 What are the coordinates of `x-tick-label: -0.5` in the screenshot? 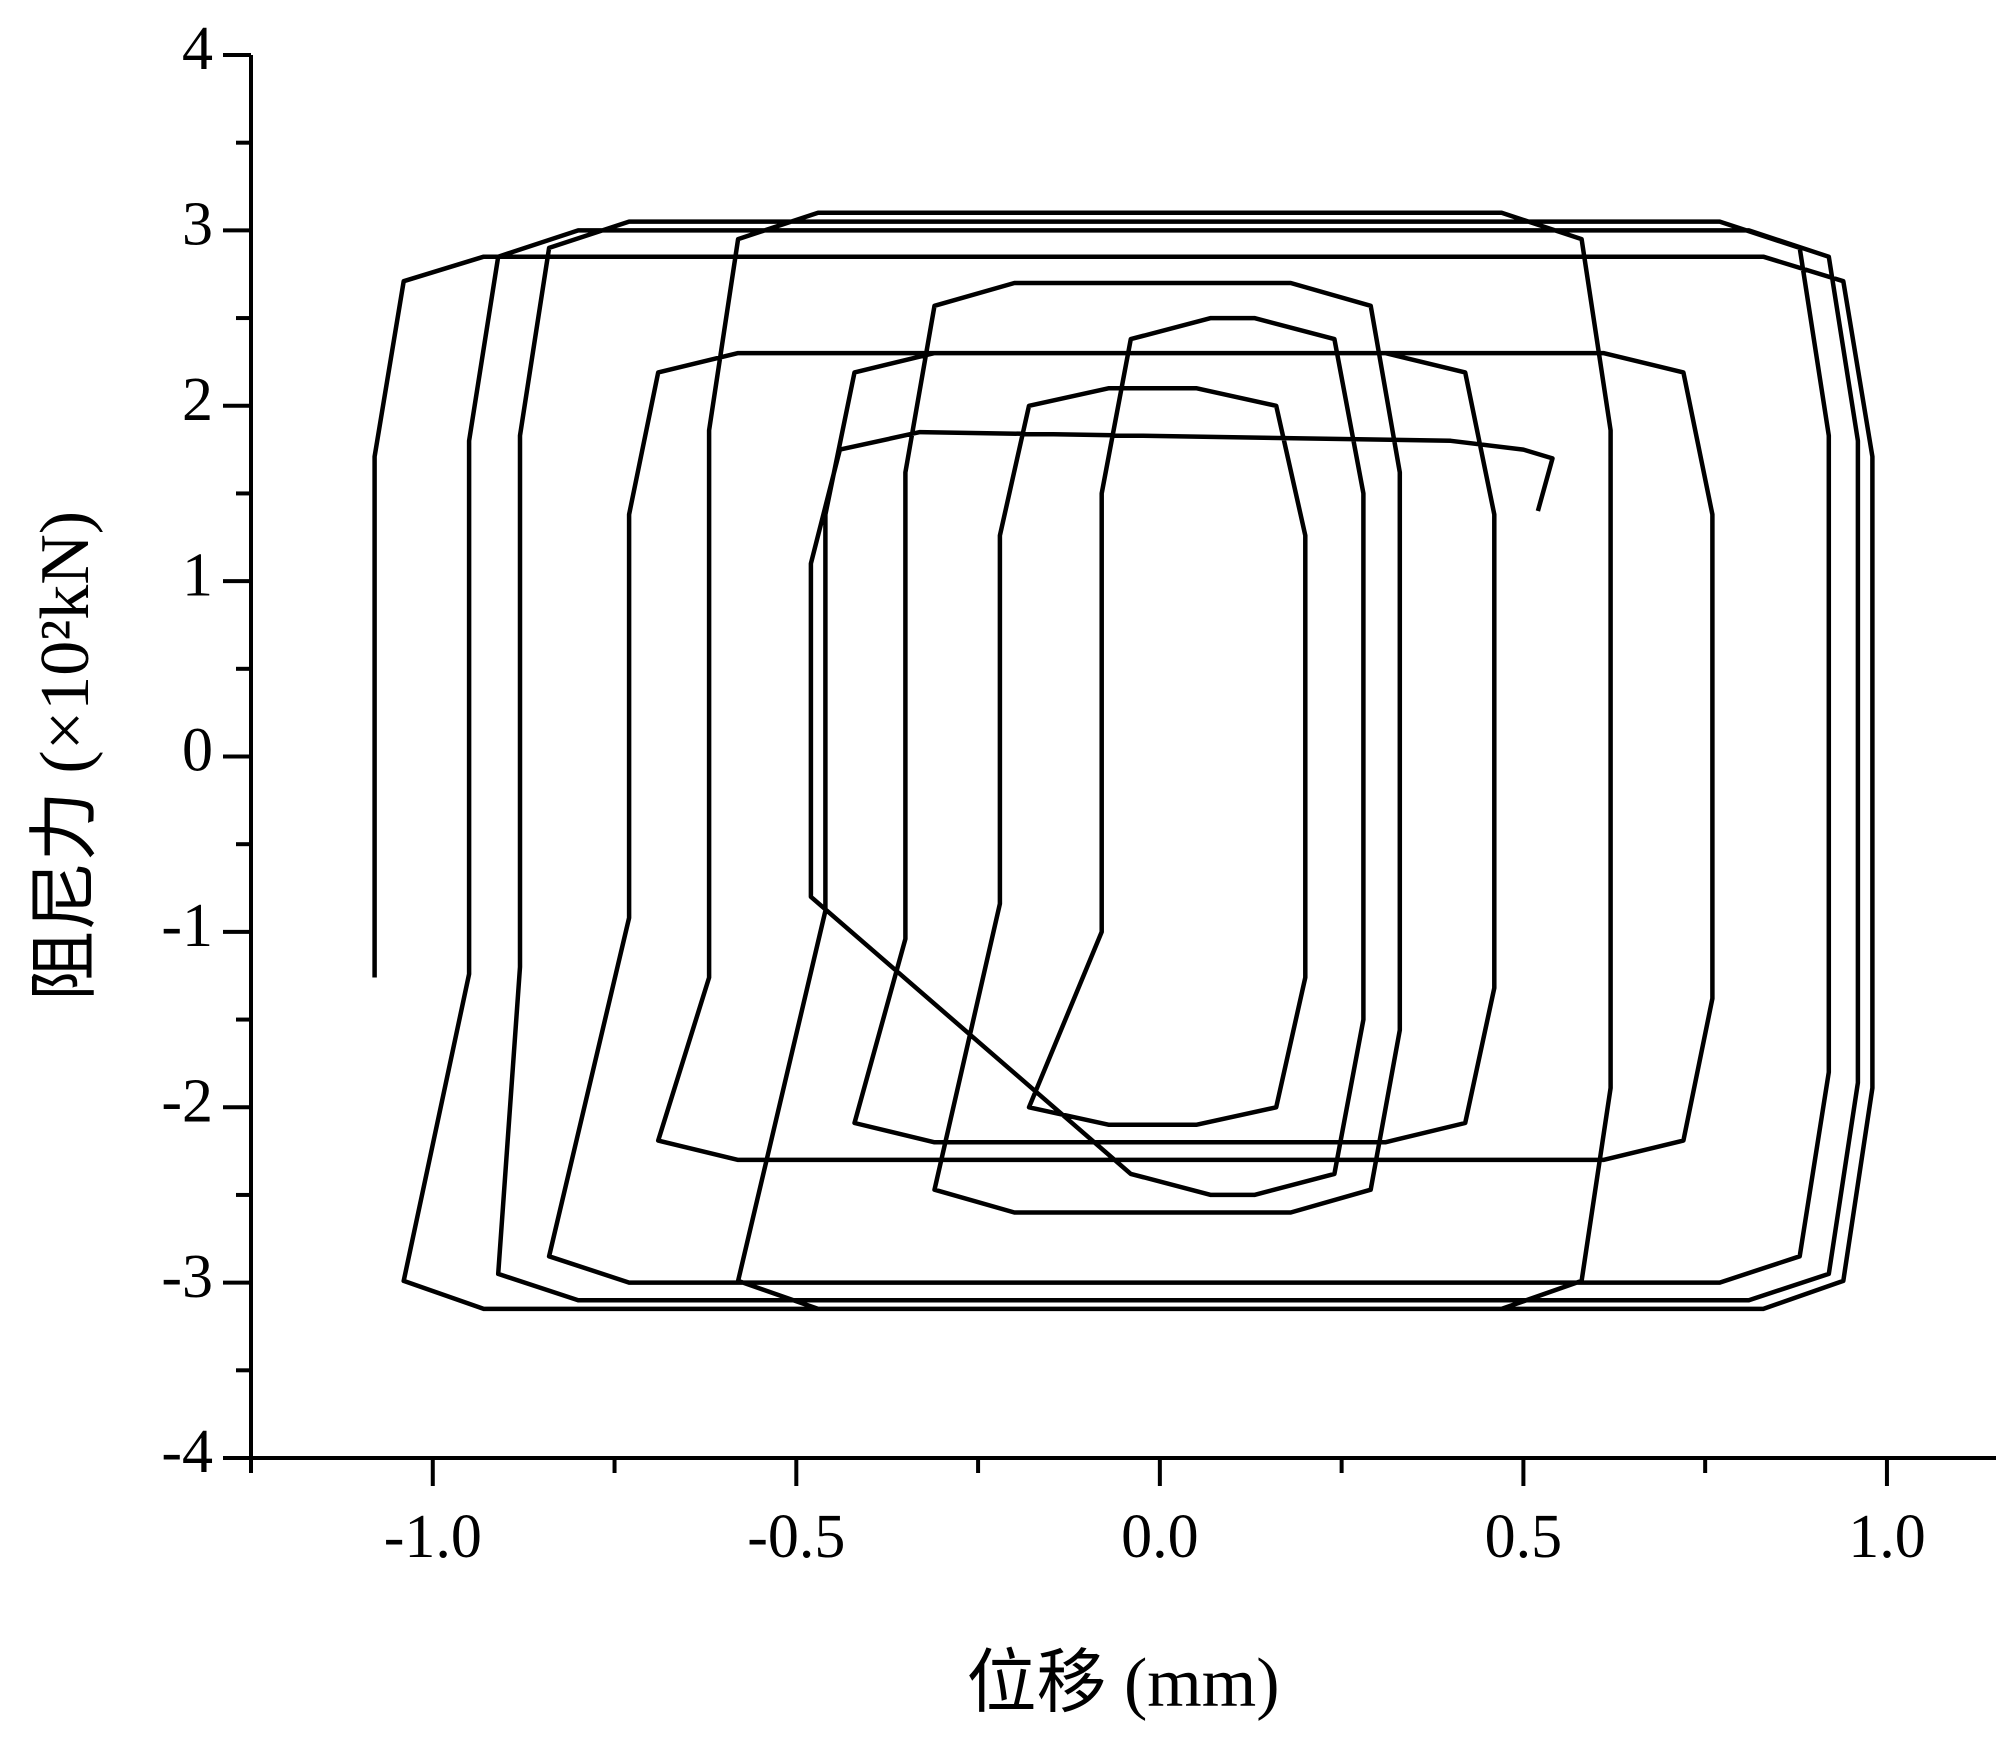 It's located at (796, 1537).